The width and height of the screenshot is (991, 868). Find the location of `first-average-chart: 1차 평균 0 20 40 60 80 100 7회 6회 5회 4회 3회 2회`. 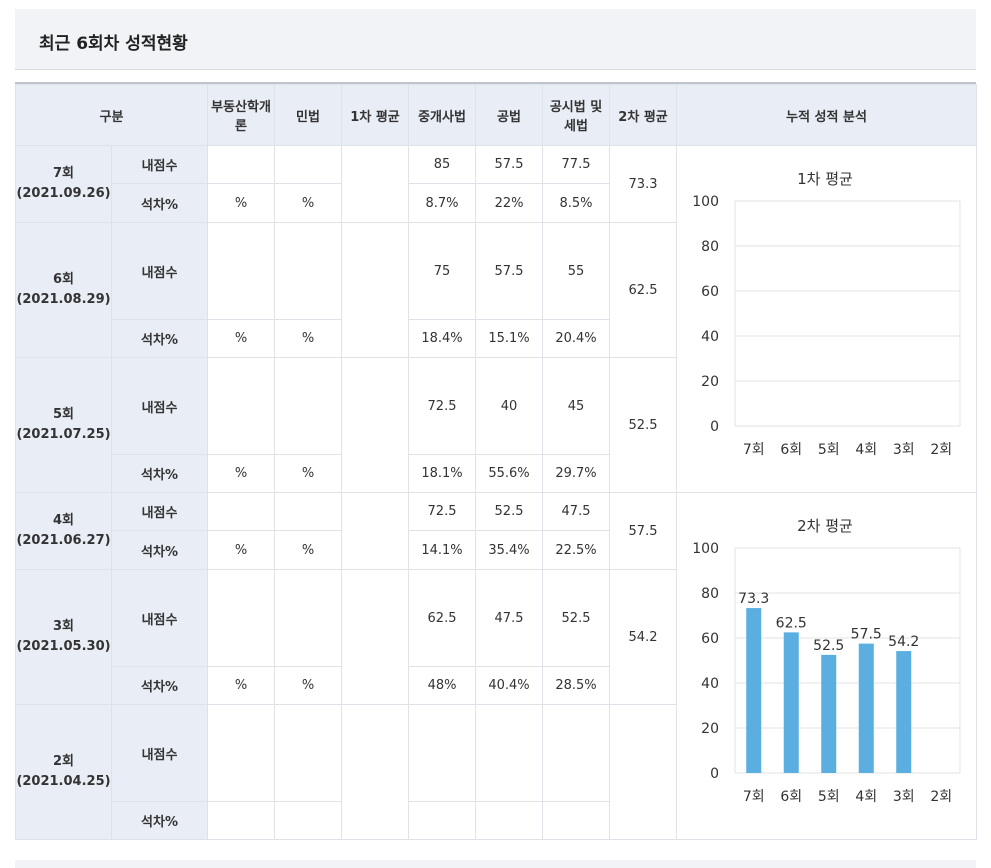

first-average-chart: 1차 평균 0 20 40 60 80 100 7회 6회 5회 4회 3회 2회 is located at coordinates (827, 319).